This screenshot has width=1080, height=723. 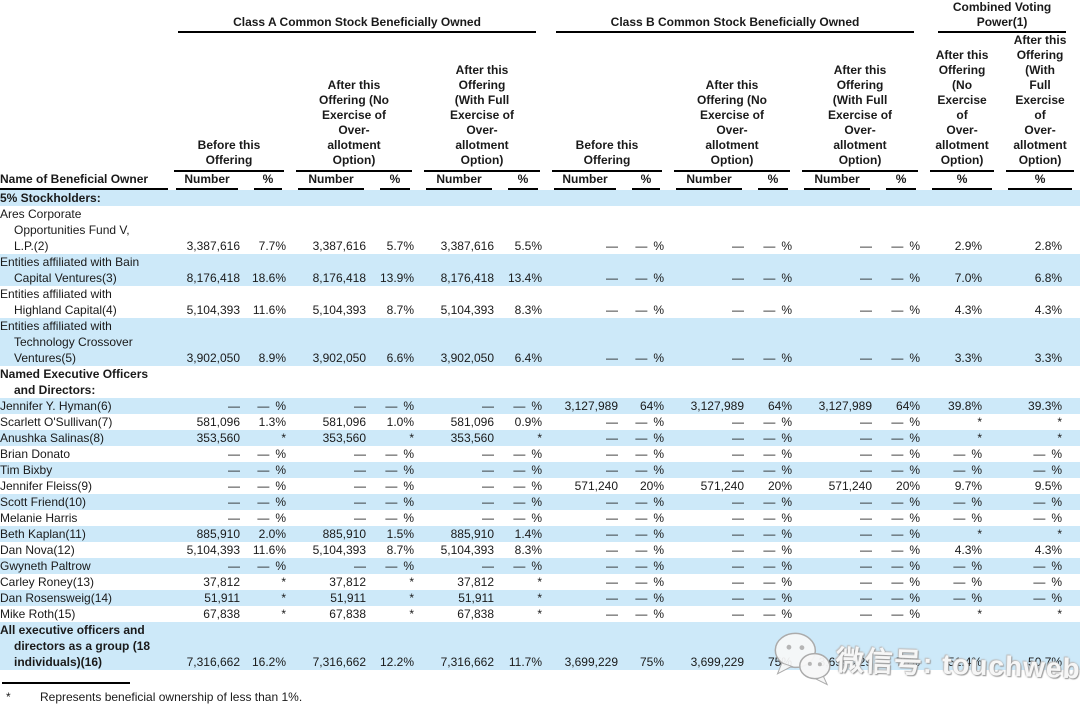 What do you see at coordinates (213, 662) in the screenshot?
I see `number-cell: 7,316,662` at bounding box center [213, 662].